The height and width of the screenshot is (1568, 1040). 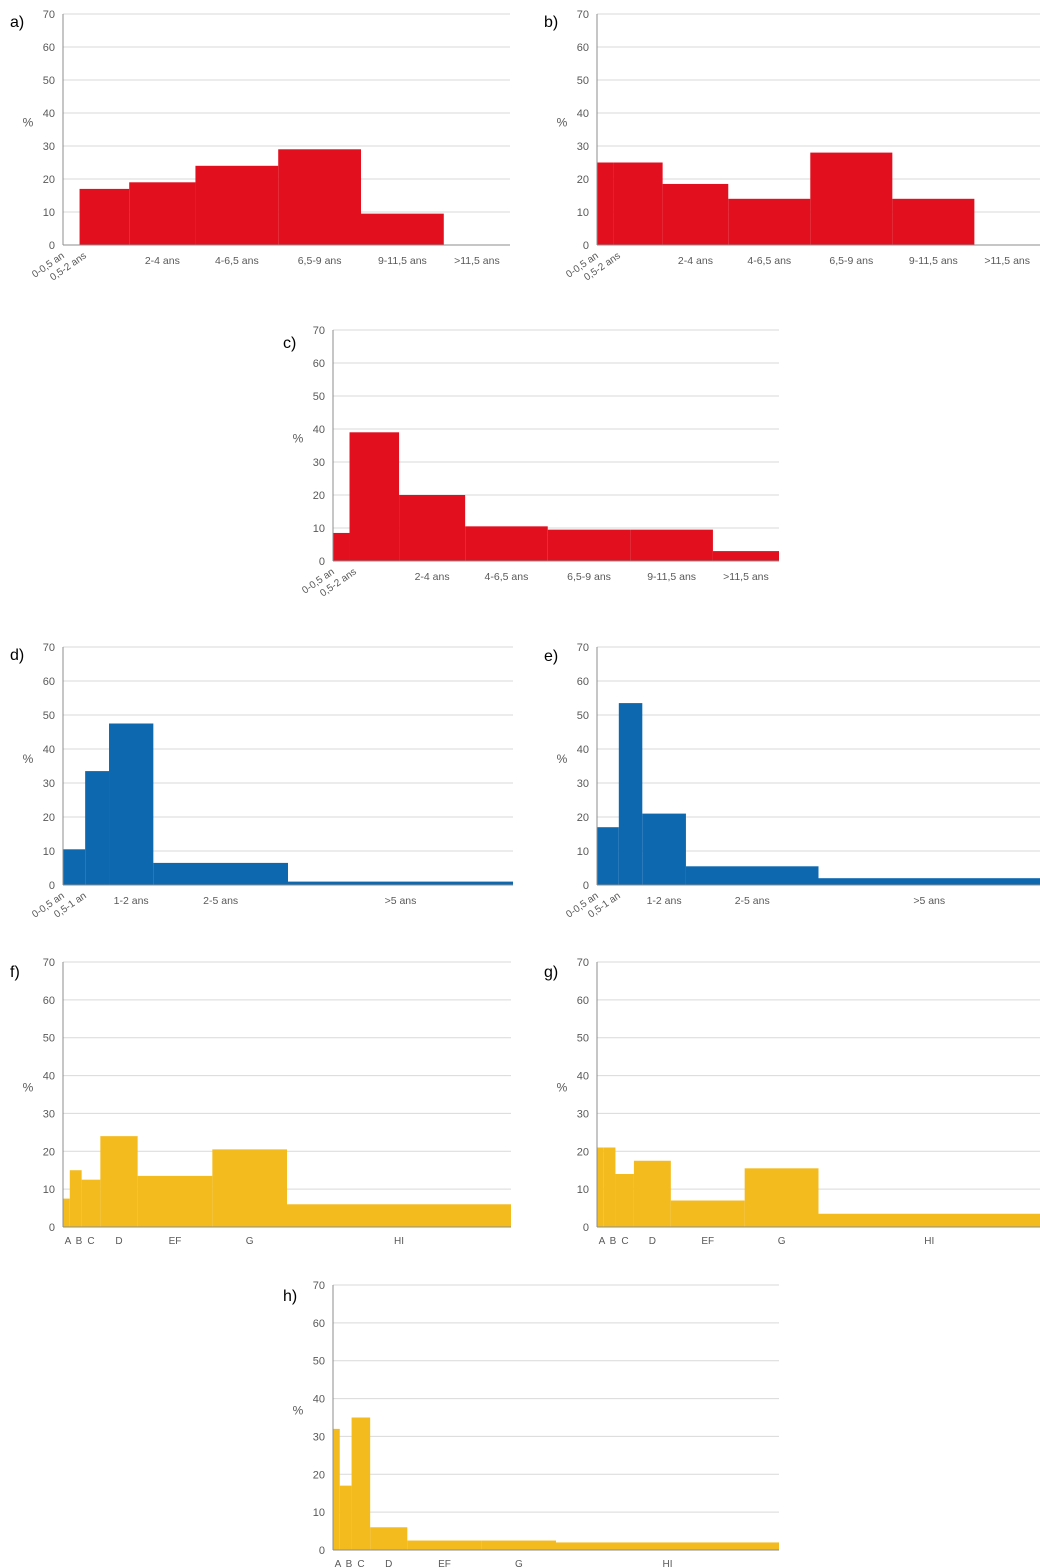 I want to click on x-tick-label: HI, so click(x=399, y=1241).